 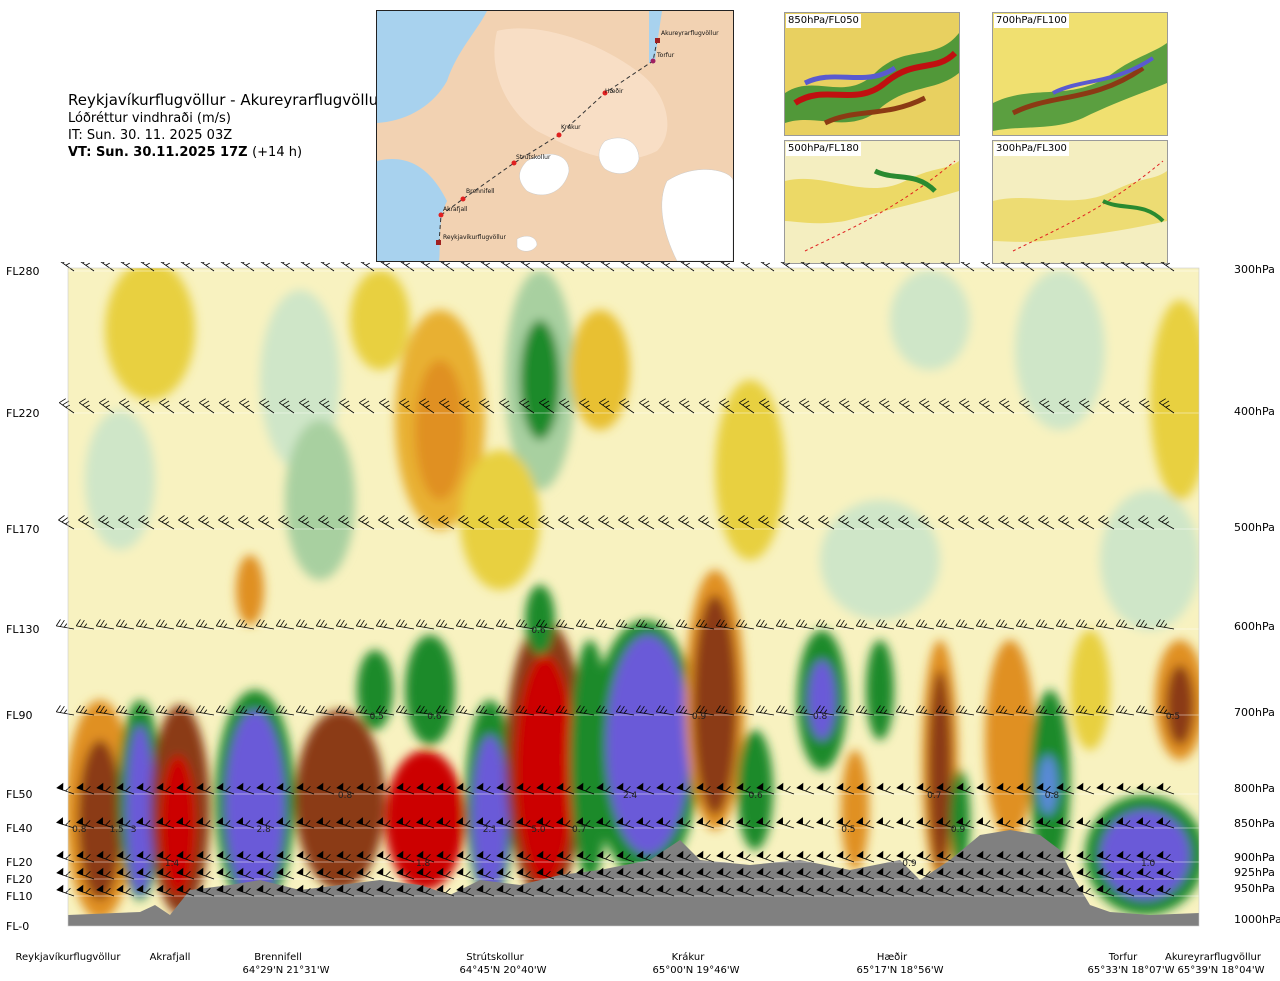 I want to click on value-label: 0.5, so click(x=377, y=717).